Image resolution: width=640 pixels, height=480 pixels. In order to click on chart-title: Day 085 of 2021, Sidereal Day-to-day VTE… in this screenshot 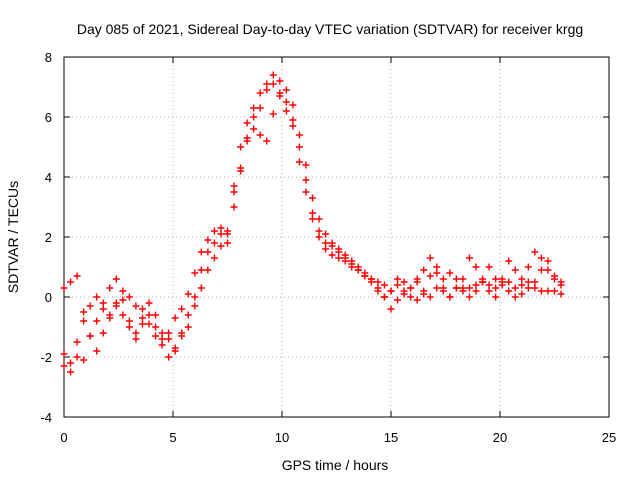, I will do `click(330, 29)`.